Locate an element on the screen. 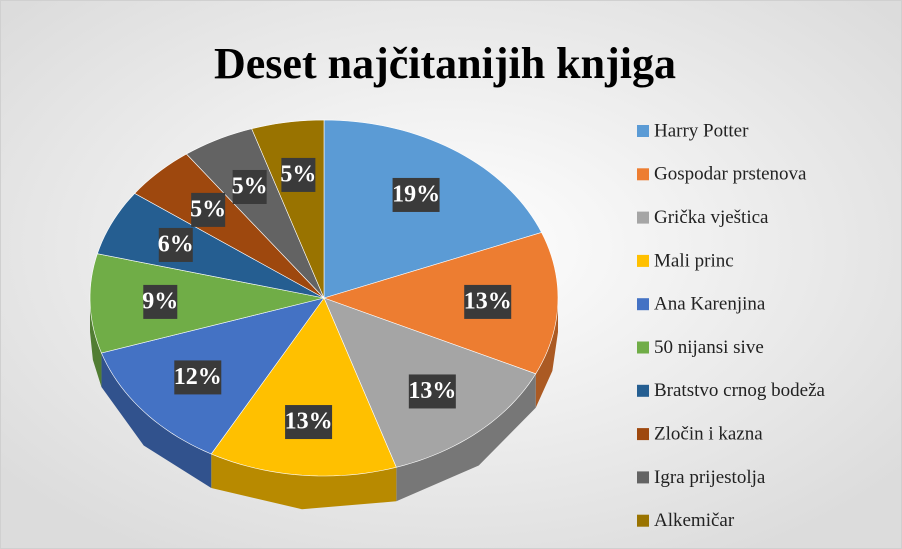 This screenshot has height=549, width=902. legend-label: Grička vještica is located at coordinates (711, 217).